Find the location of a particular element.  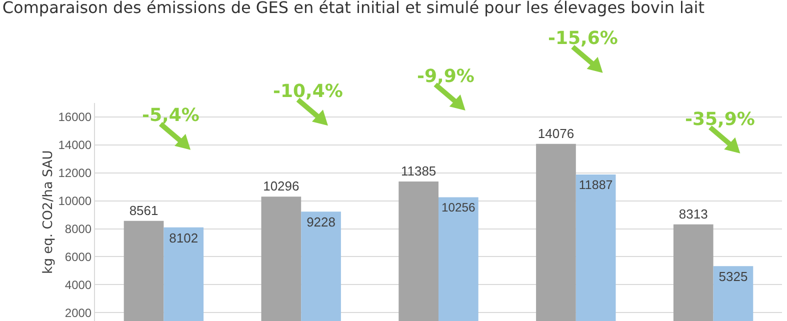

data-label: 10256 is located at coordinates (459, 207).